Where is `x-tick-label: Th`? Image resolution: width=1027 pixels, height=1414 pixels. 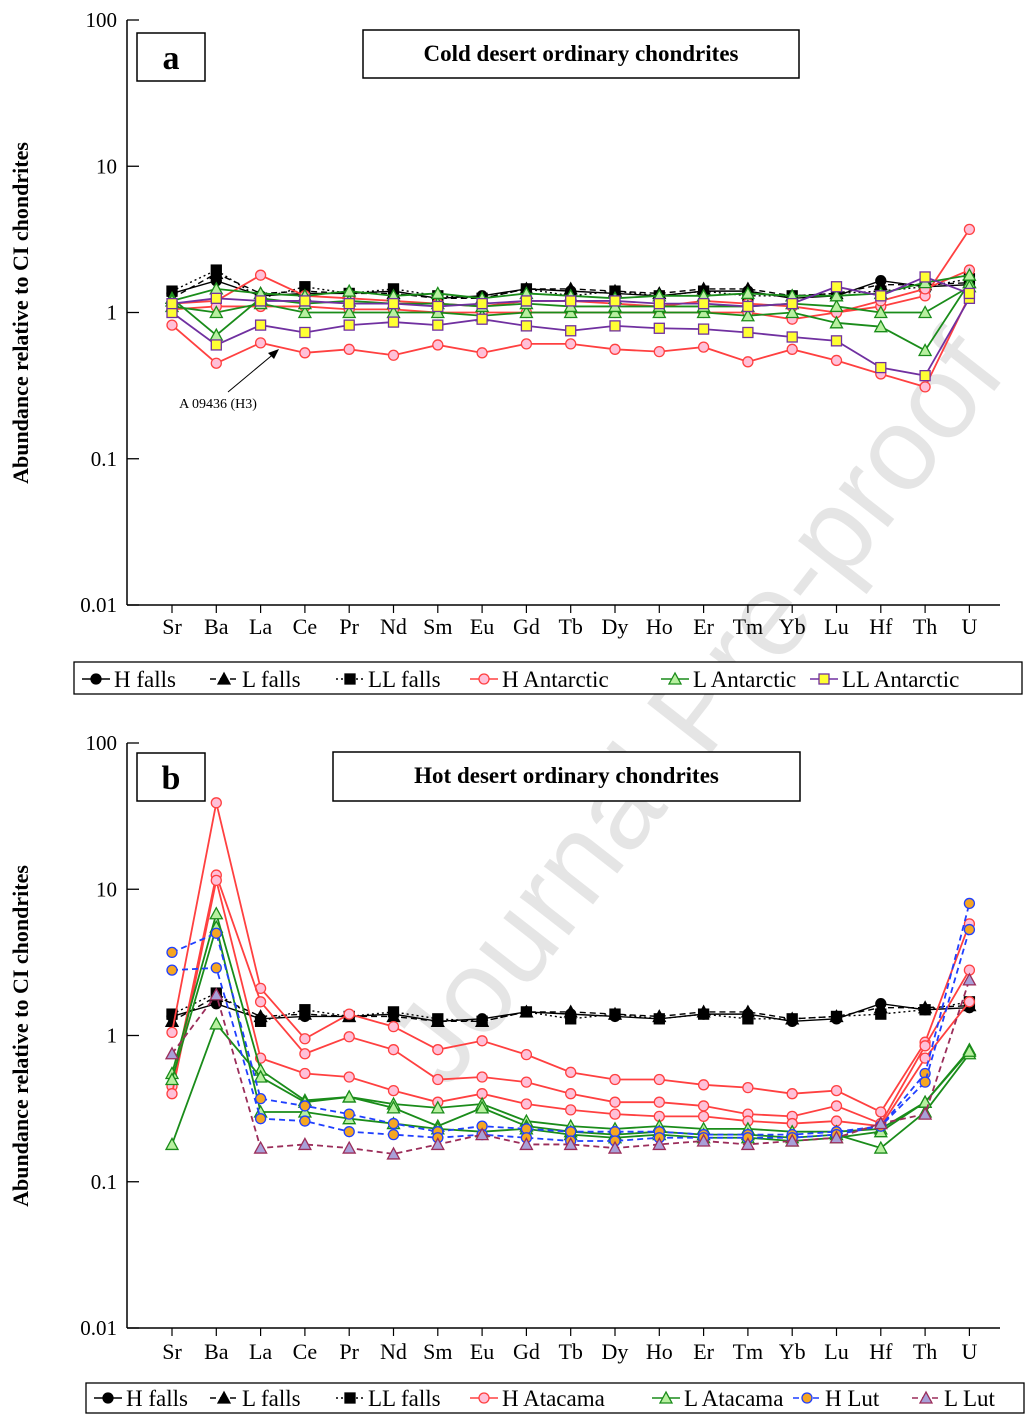
x-tick-label: Th is located at coordinates (925, 626).